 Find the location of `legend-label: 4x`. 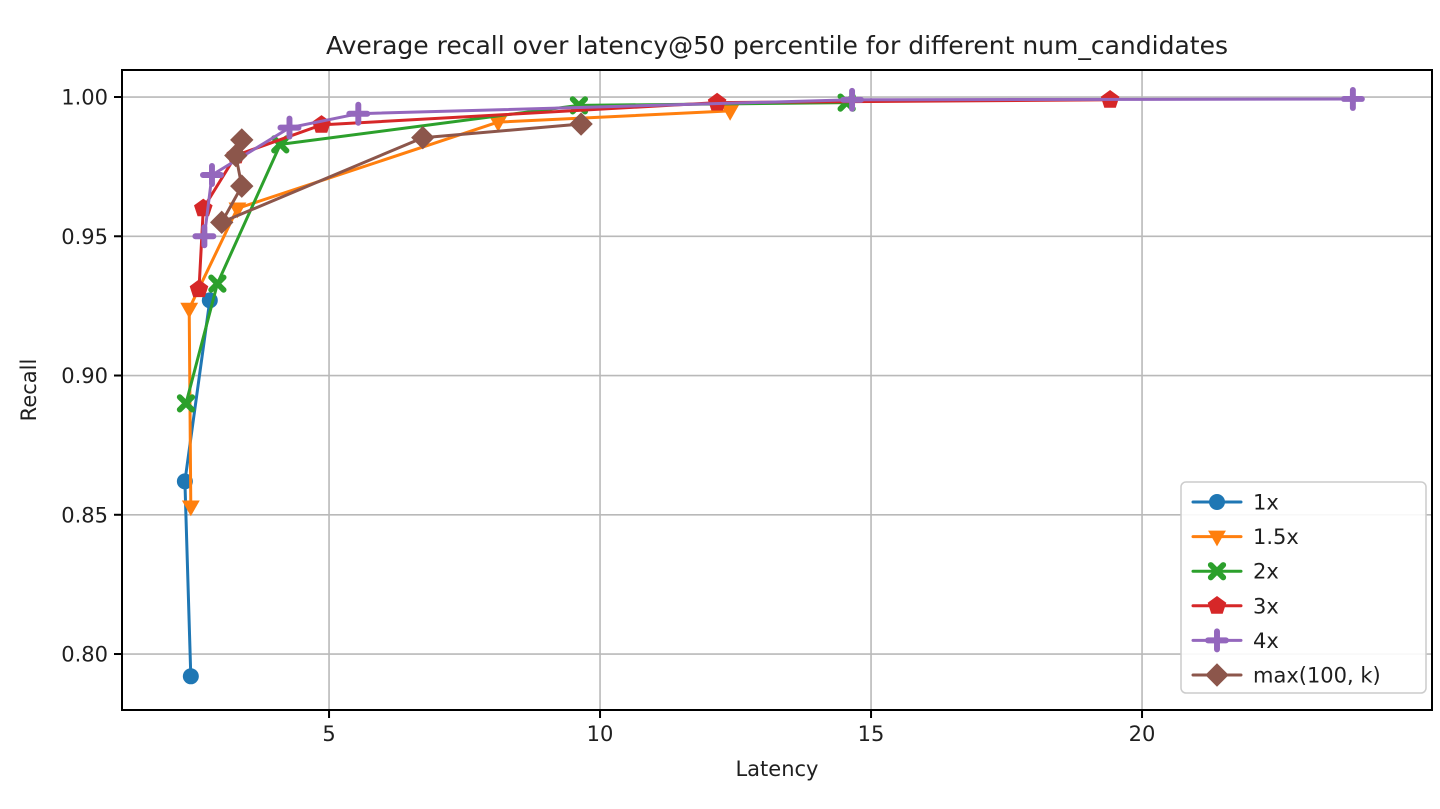

legend-label: 4x is located at coordinates (1266, 641).